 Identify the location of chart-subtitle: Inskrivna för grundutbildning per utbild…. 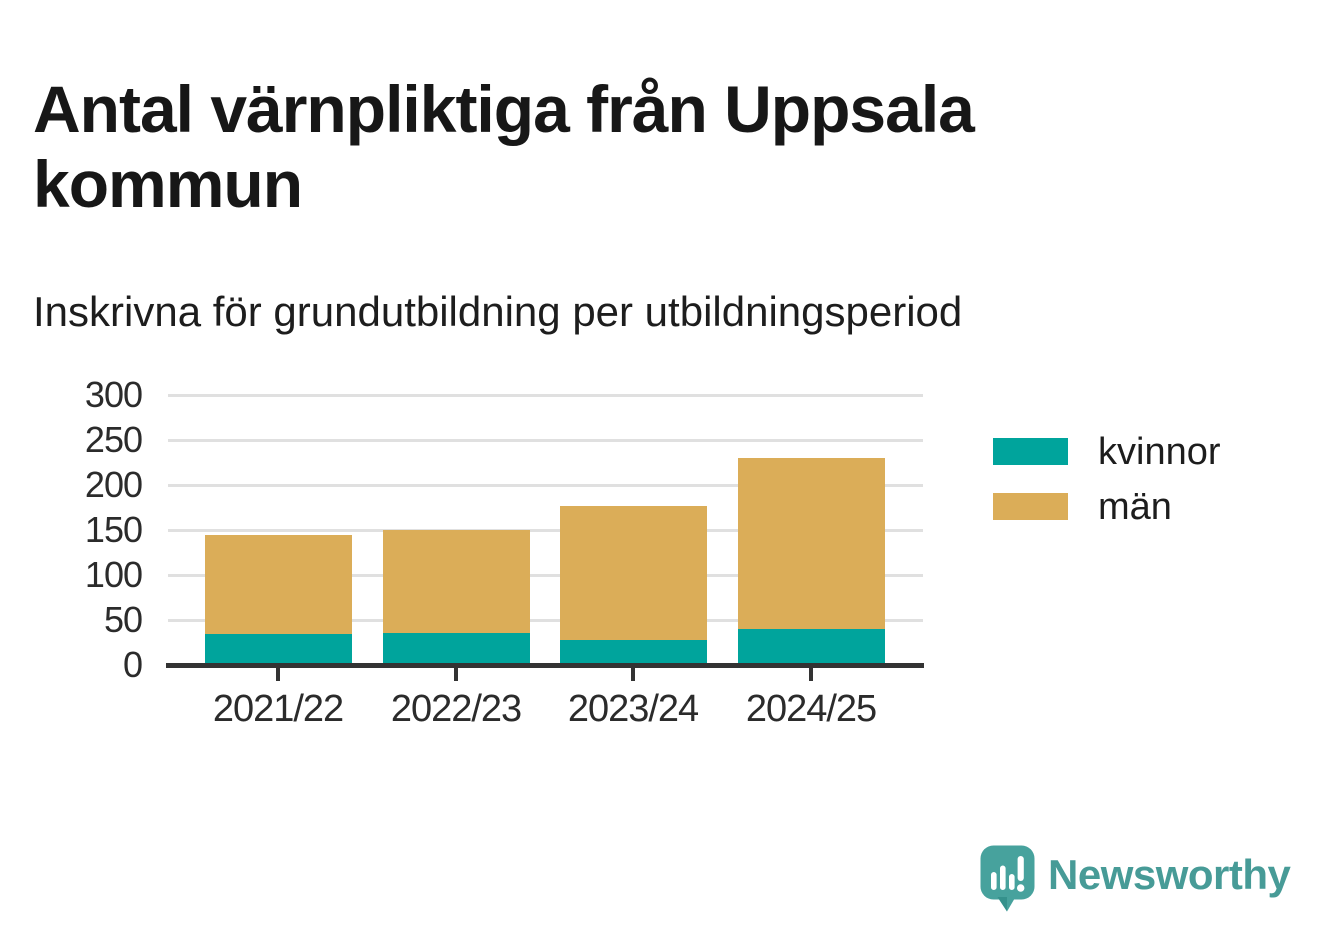
(498, 311).